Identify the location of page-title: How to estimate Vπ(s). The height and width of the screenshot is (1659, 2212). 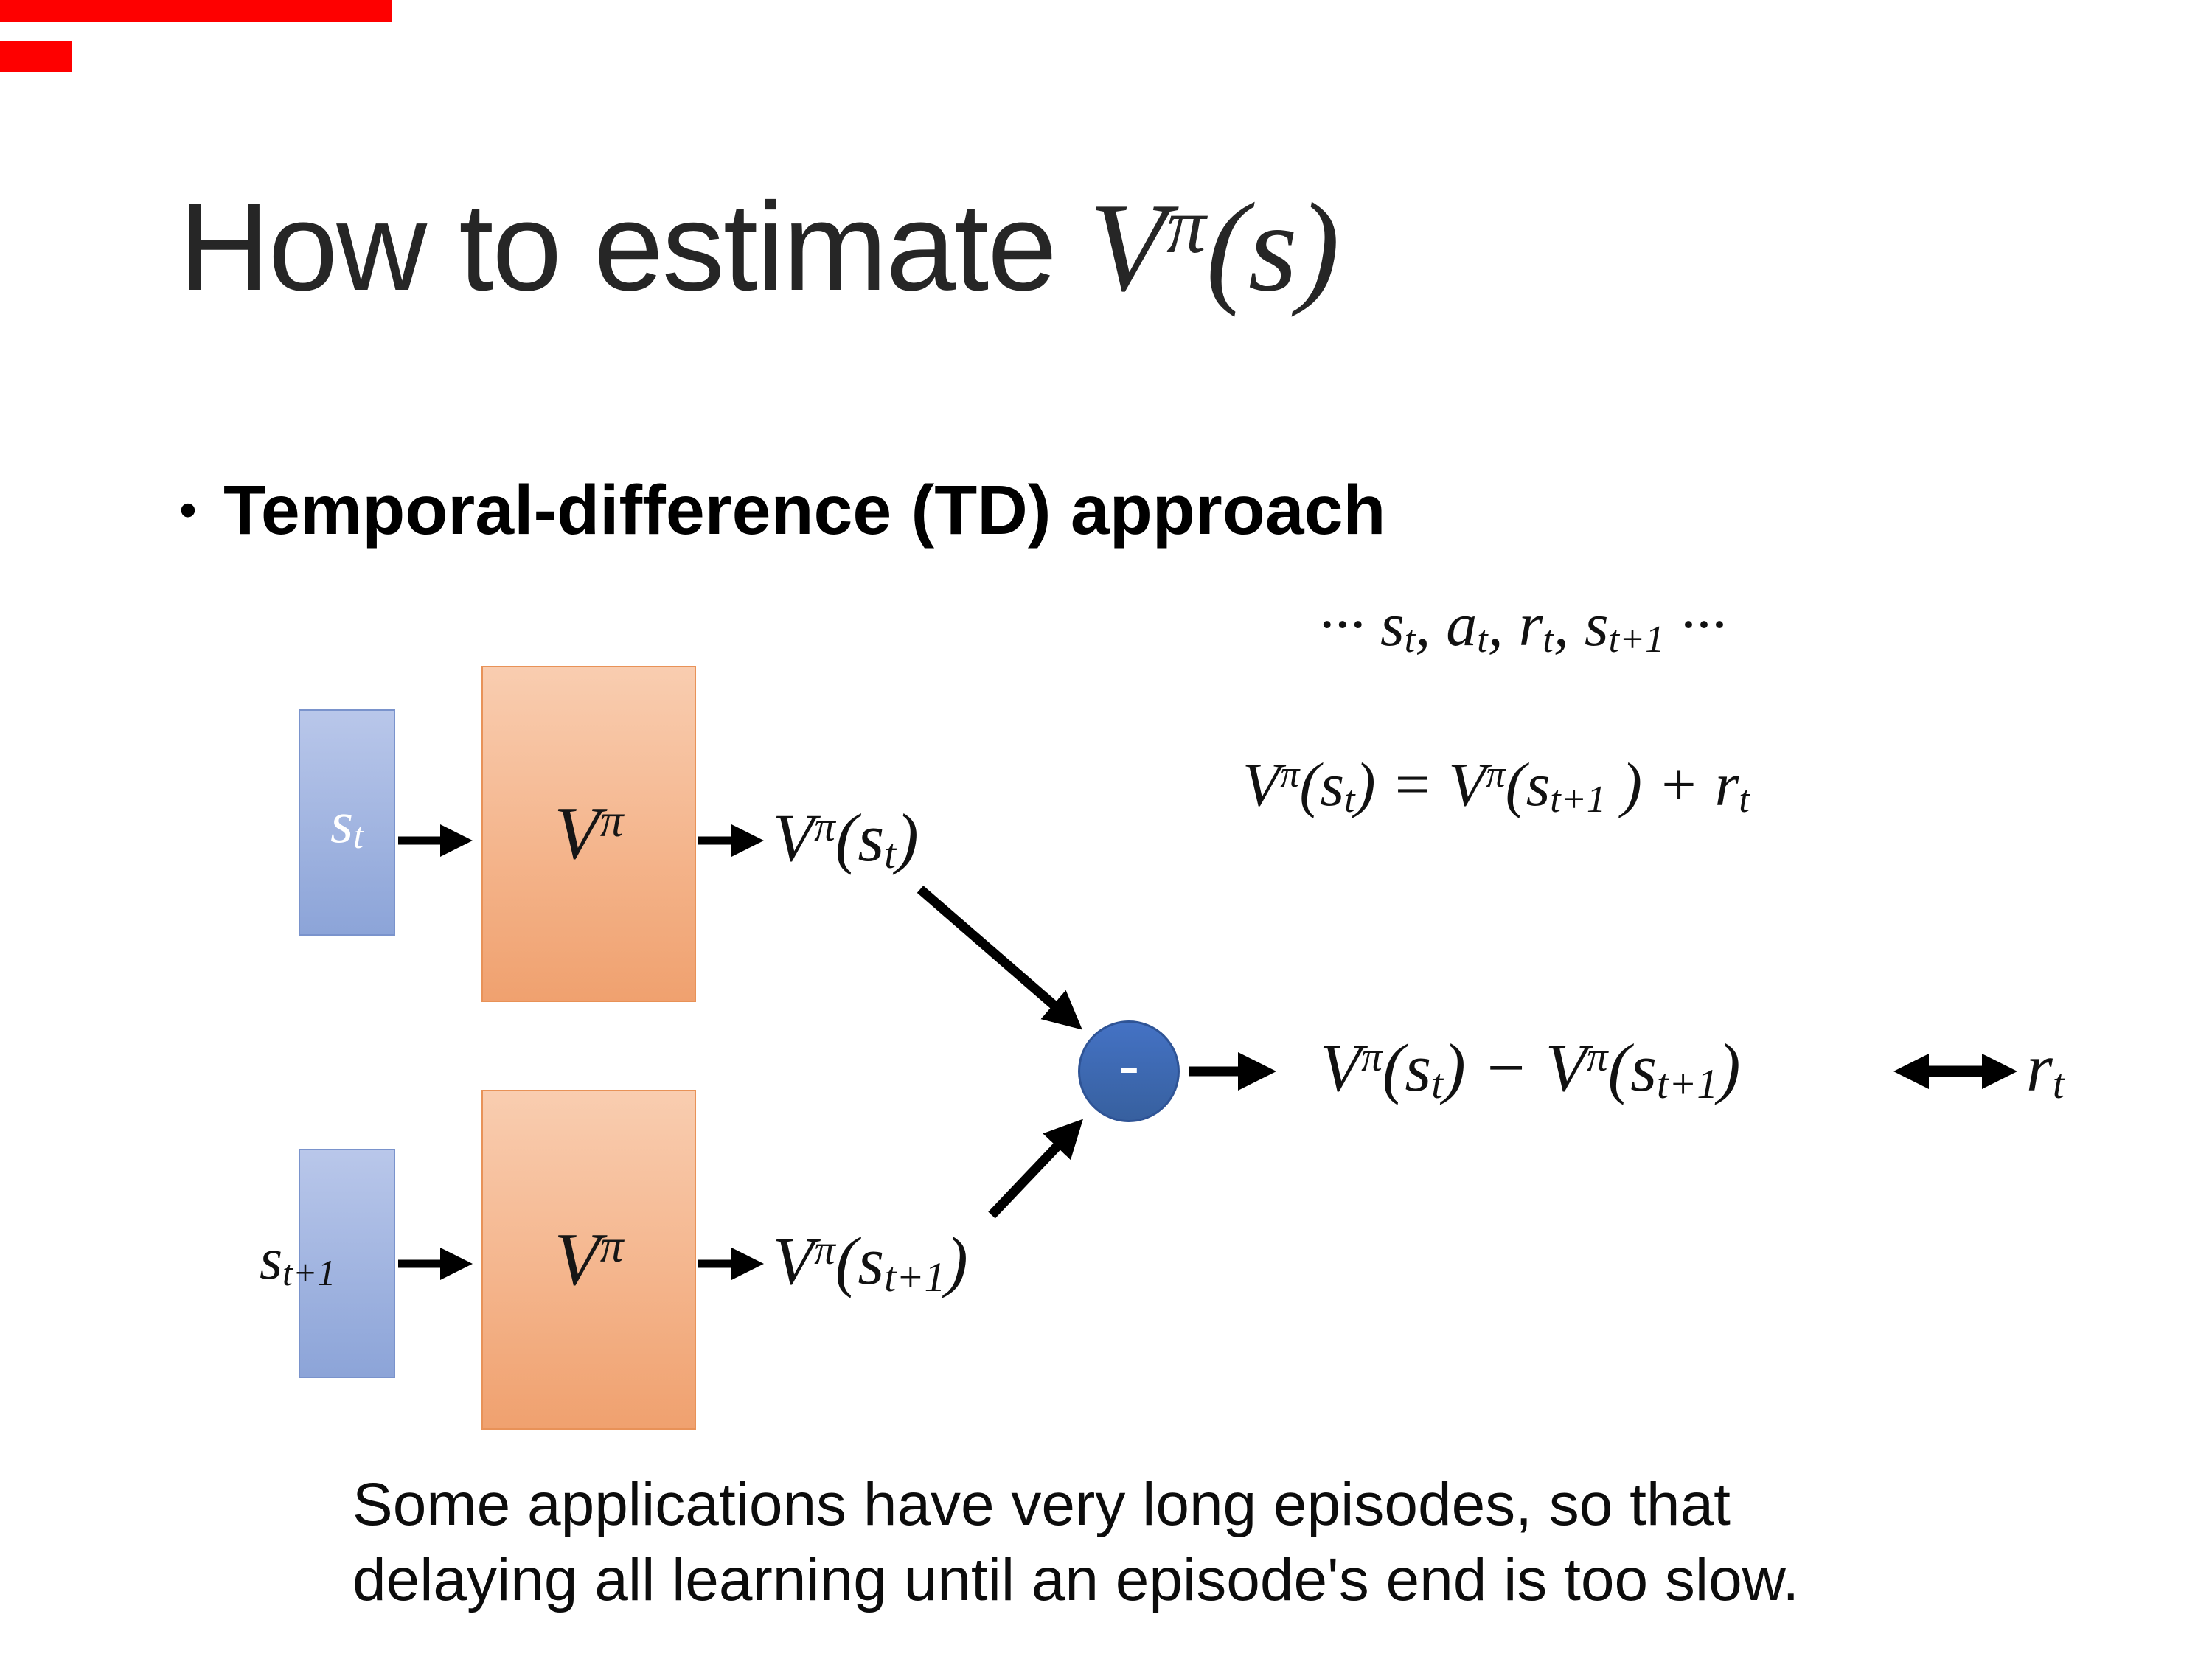
(759, 247).